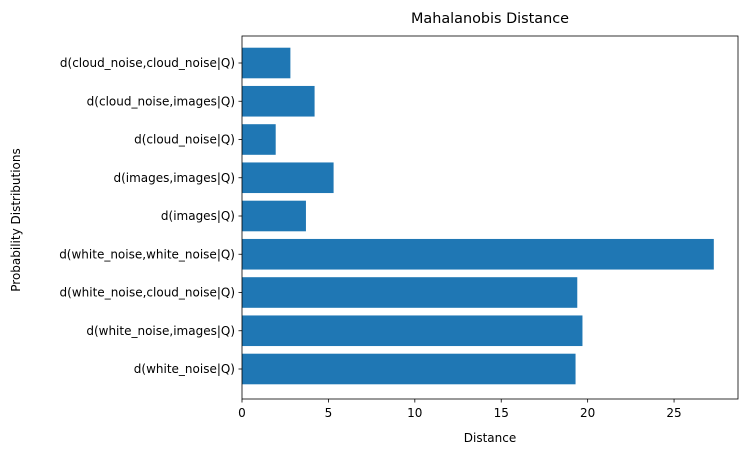 Image resolution: width=748 pixels, height=455 pixels. What do you see at coordinates (490, 19) in the screenshot?
I see `chart-title: Mahalanobis Distance` at bounding box center [490, 19].